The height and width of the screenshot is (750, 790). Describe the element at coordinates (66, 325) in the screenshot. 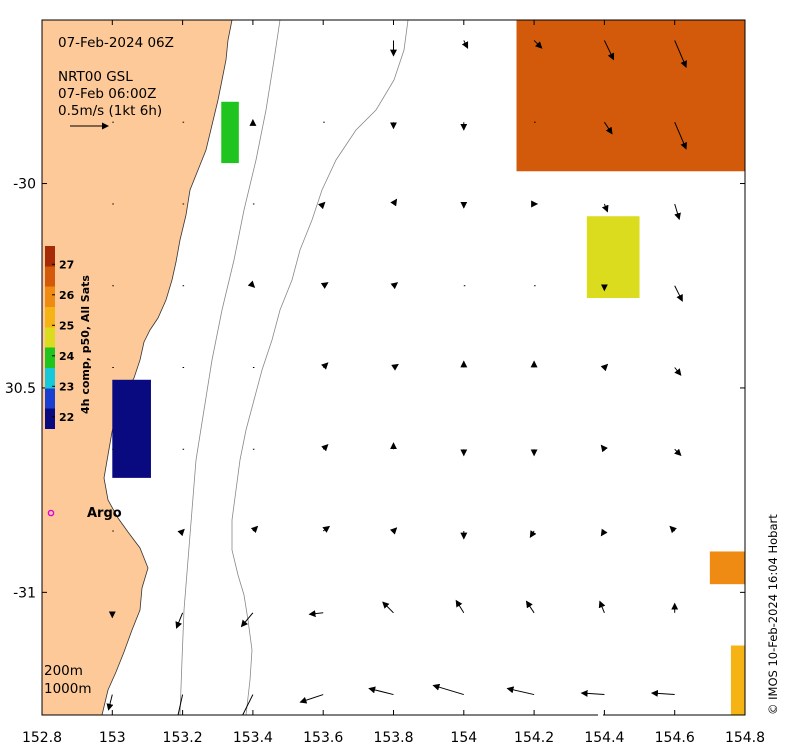

I see `colorbar-tick-label: 25` at that location.